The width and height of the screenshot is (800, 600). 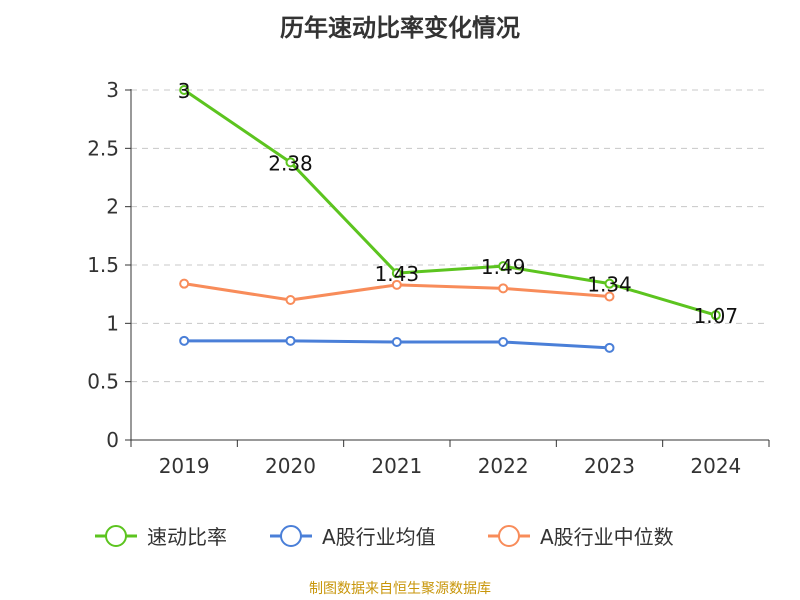 What do you see at coordinates (396, 466) in the screenshot?
I see `x-tick-label: 2021` at bounding box center [396, 466].